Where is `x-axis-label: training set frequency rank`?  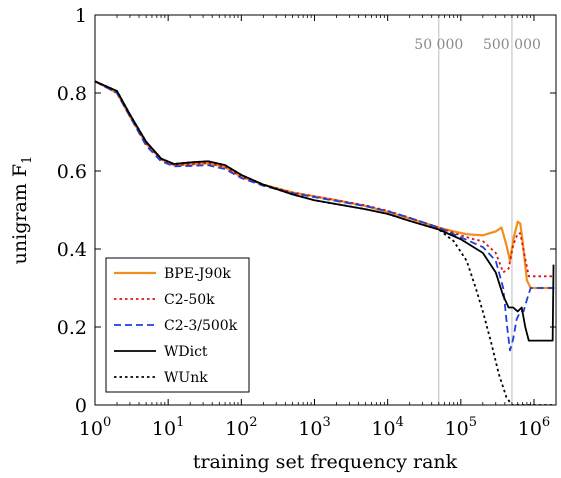
x-axis-label: training set frequency rank is located at coordinates (325, 462).